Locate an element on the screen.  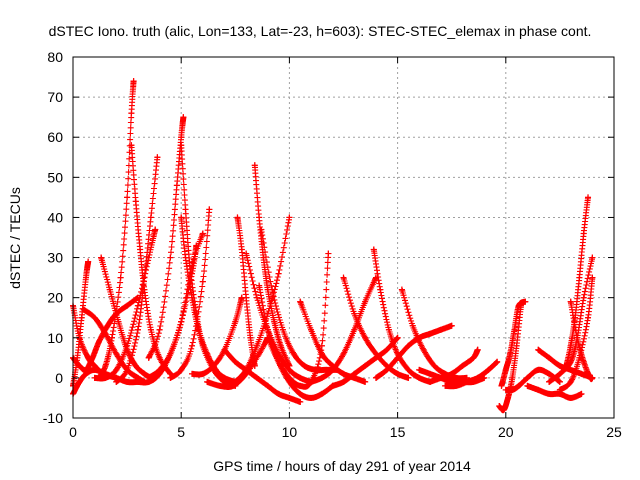
y-tick-label: 80 is located at coordinates (55, 57).